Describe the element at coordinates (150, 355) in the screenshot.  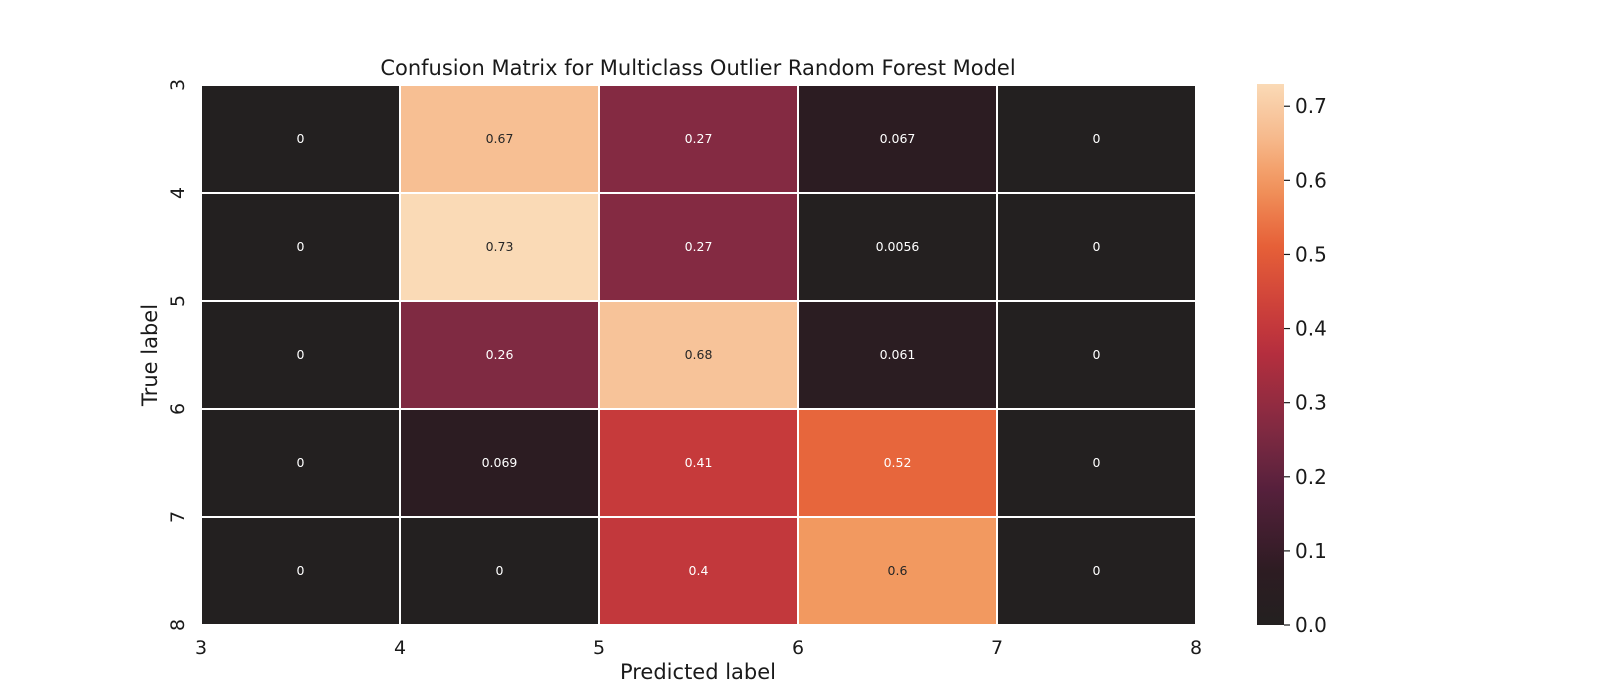
I see `y-axis-label: True label` at that location.